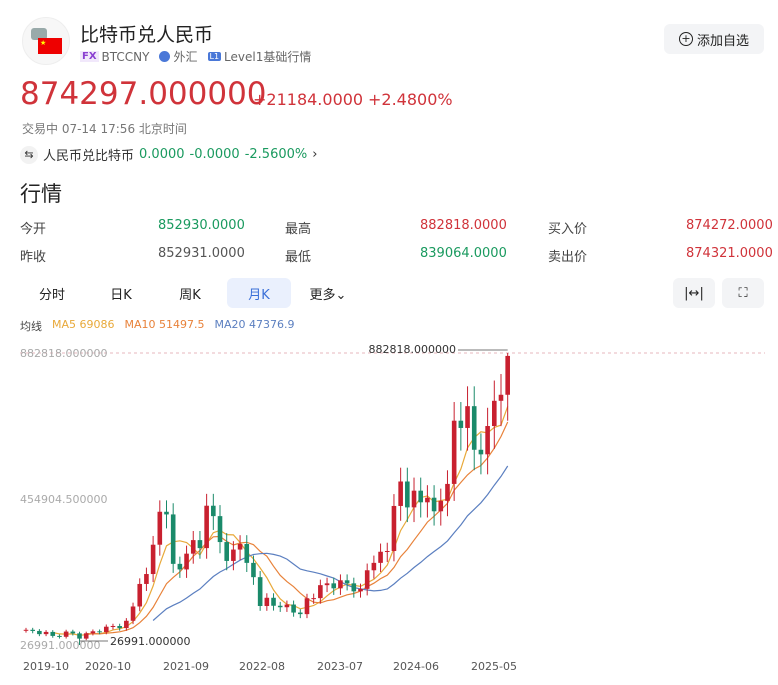  I want to click on quote-value: 882818.0000, so click(463, 225).